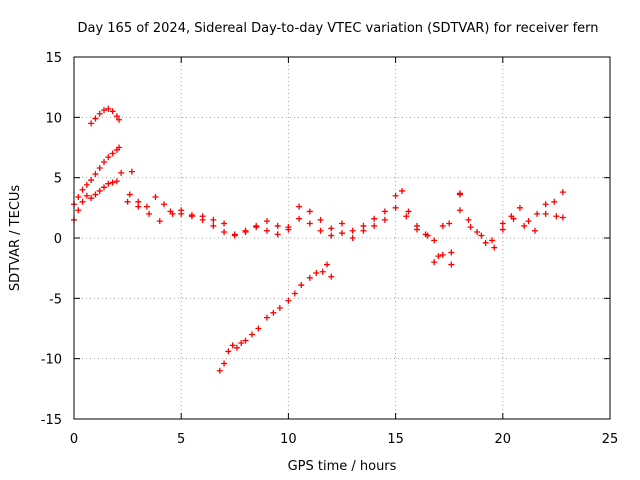  What do you see at coordinates (58, 239) in the screenshot?
I see `y-tick-label: 0` at bounding box center [58, 239].